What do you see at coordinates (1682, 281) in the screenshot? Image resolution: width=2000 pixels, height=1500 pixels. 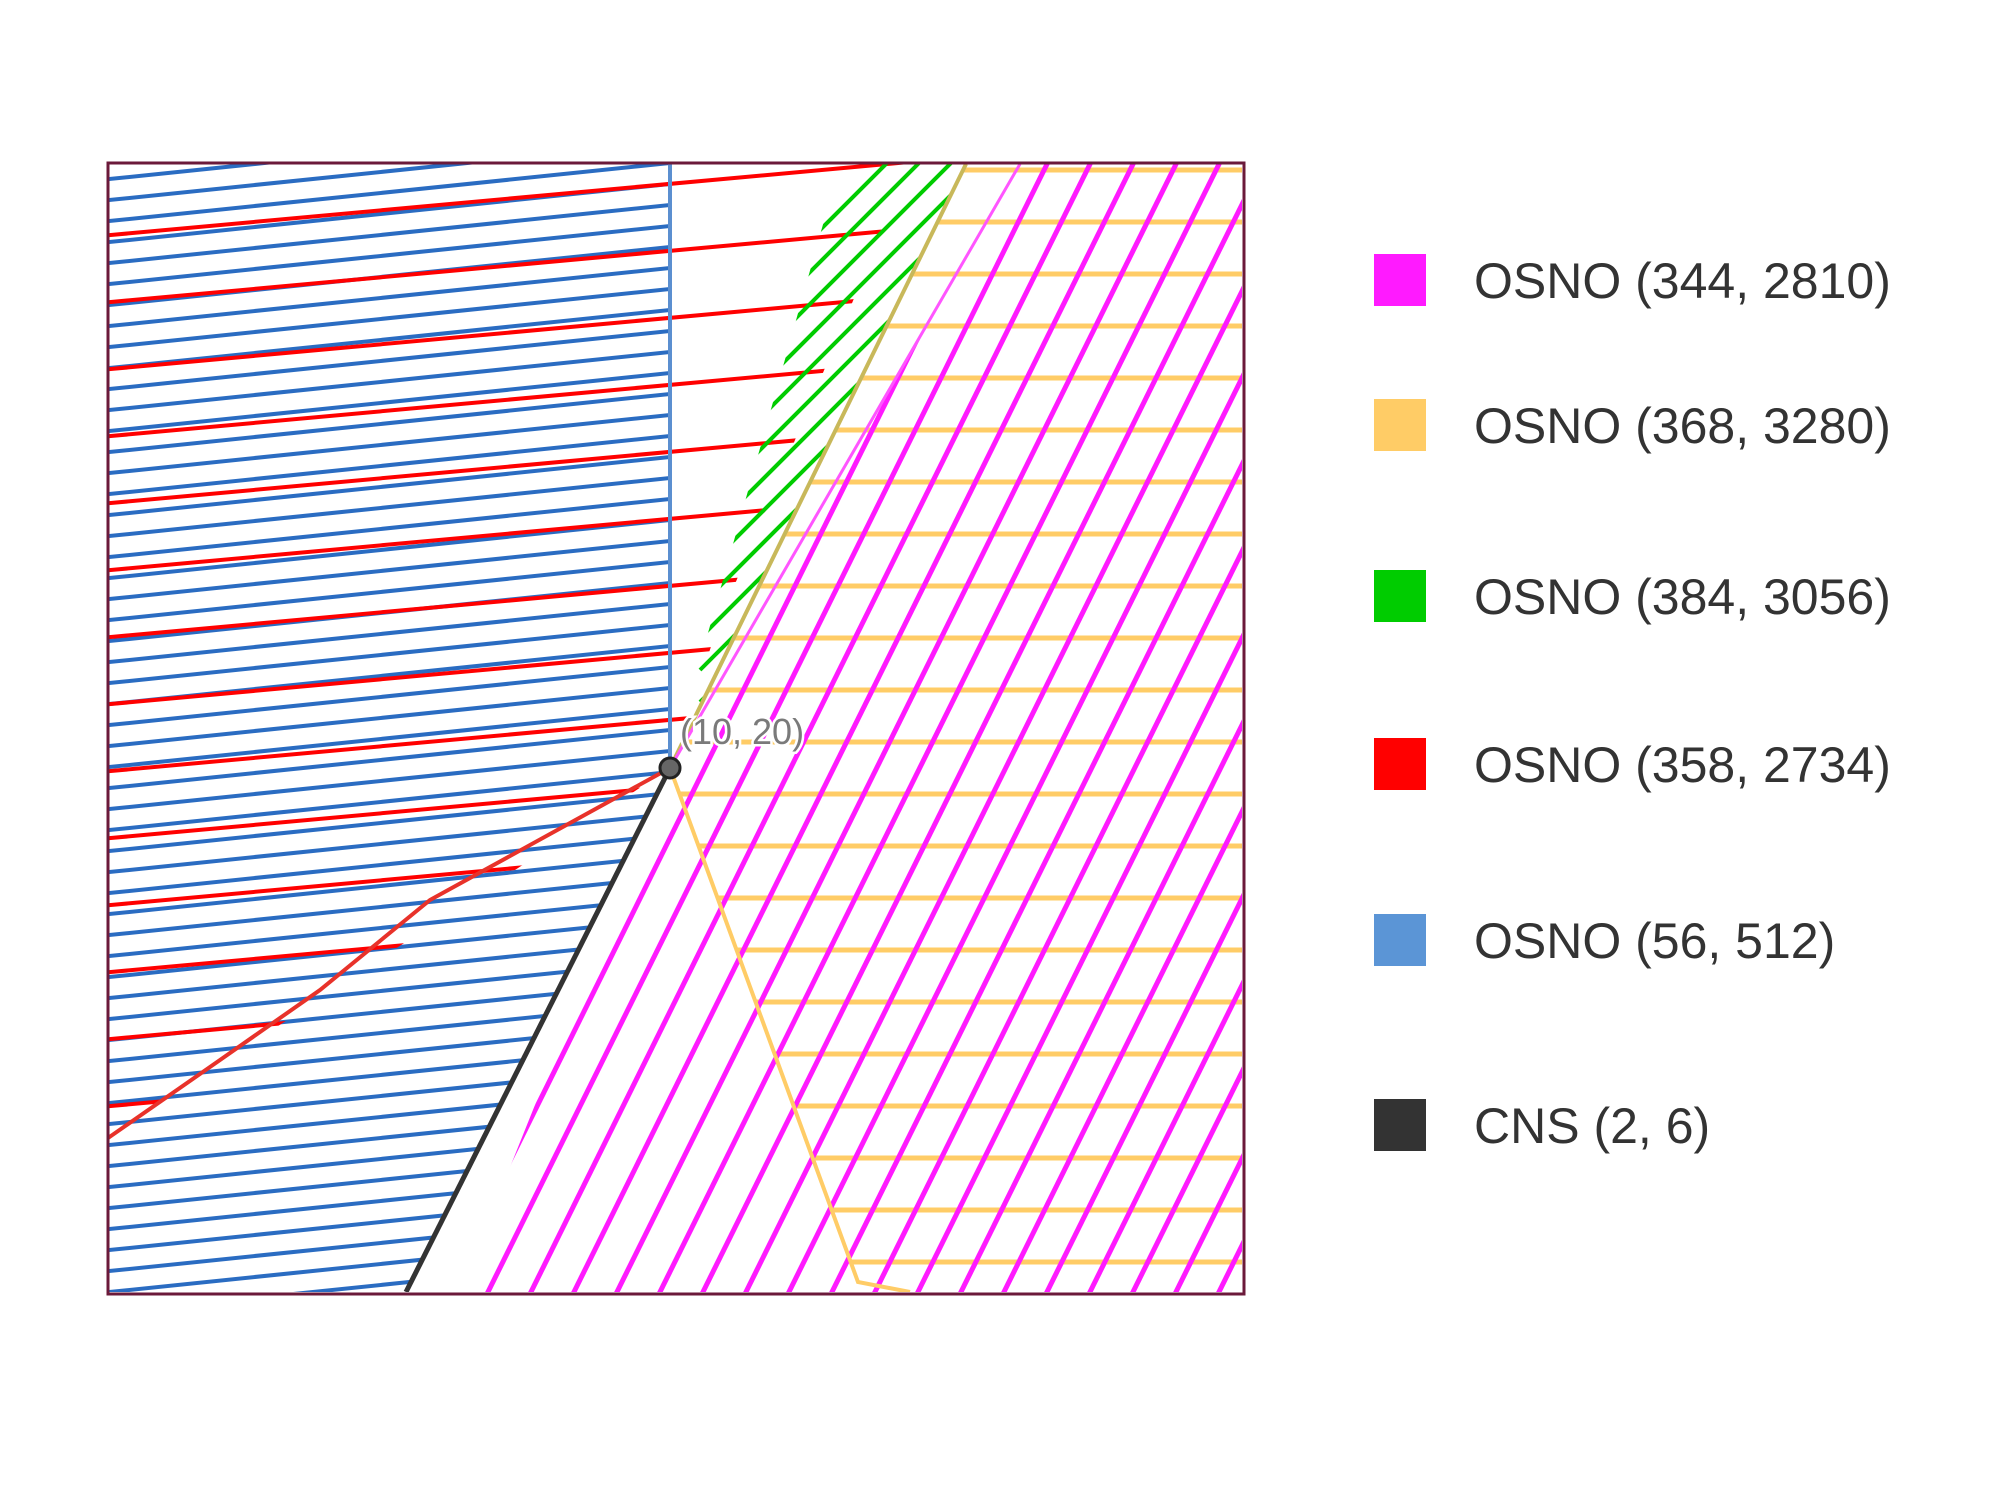 I see `legend-label: OSNO (344, 2810)` at bounding box center [1682, 281].